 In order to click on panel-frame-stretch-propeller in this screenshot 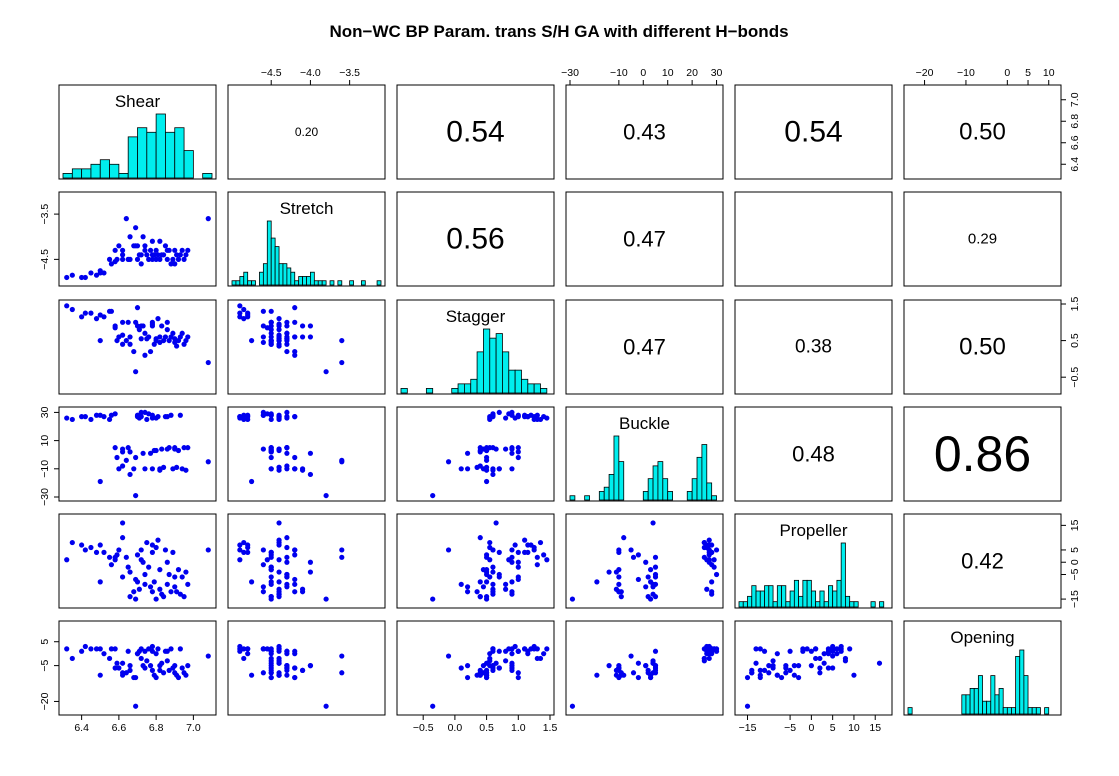, I will do `click(813, 239)`.